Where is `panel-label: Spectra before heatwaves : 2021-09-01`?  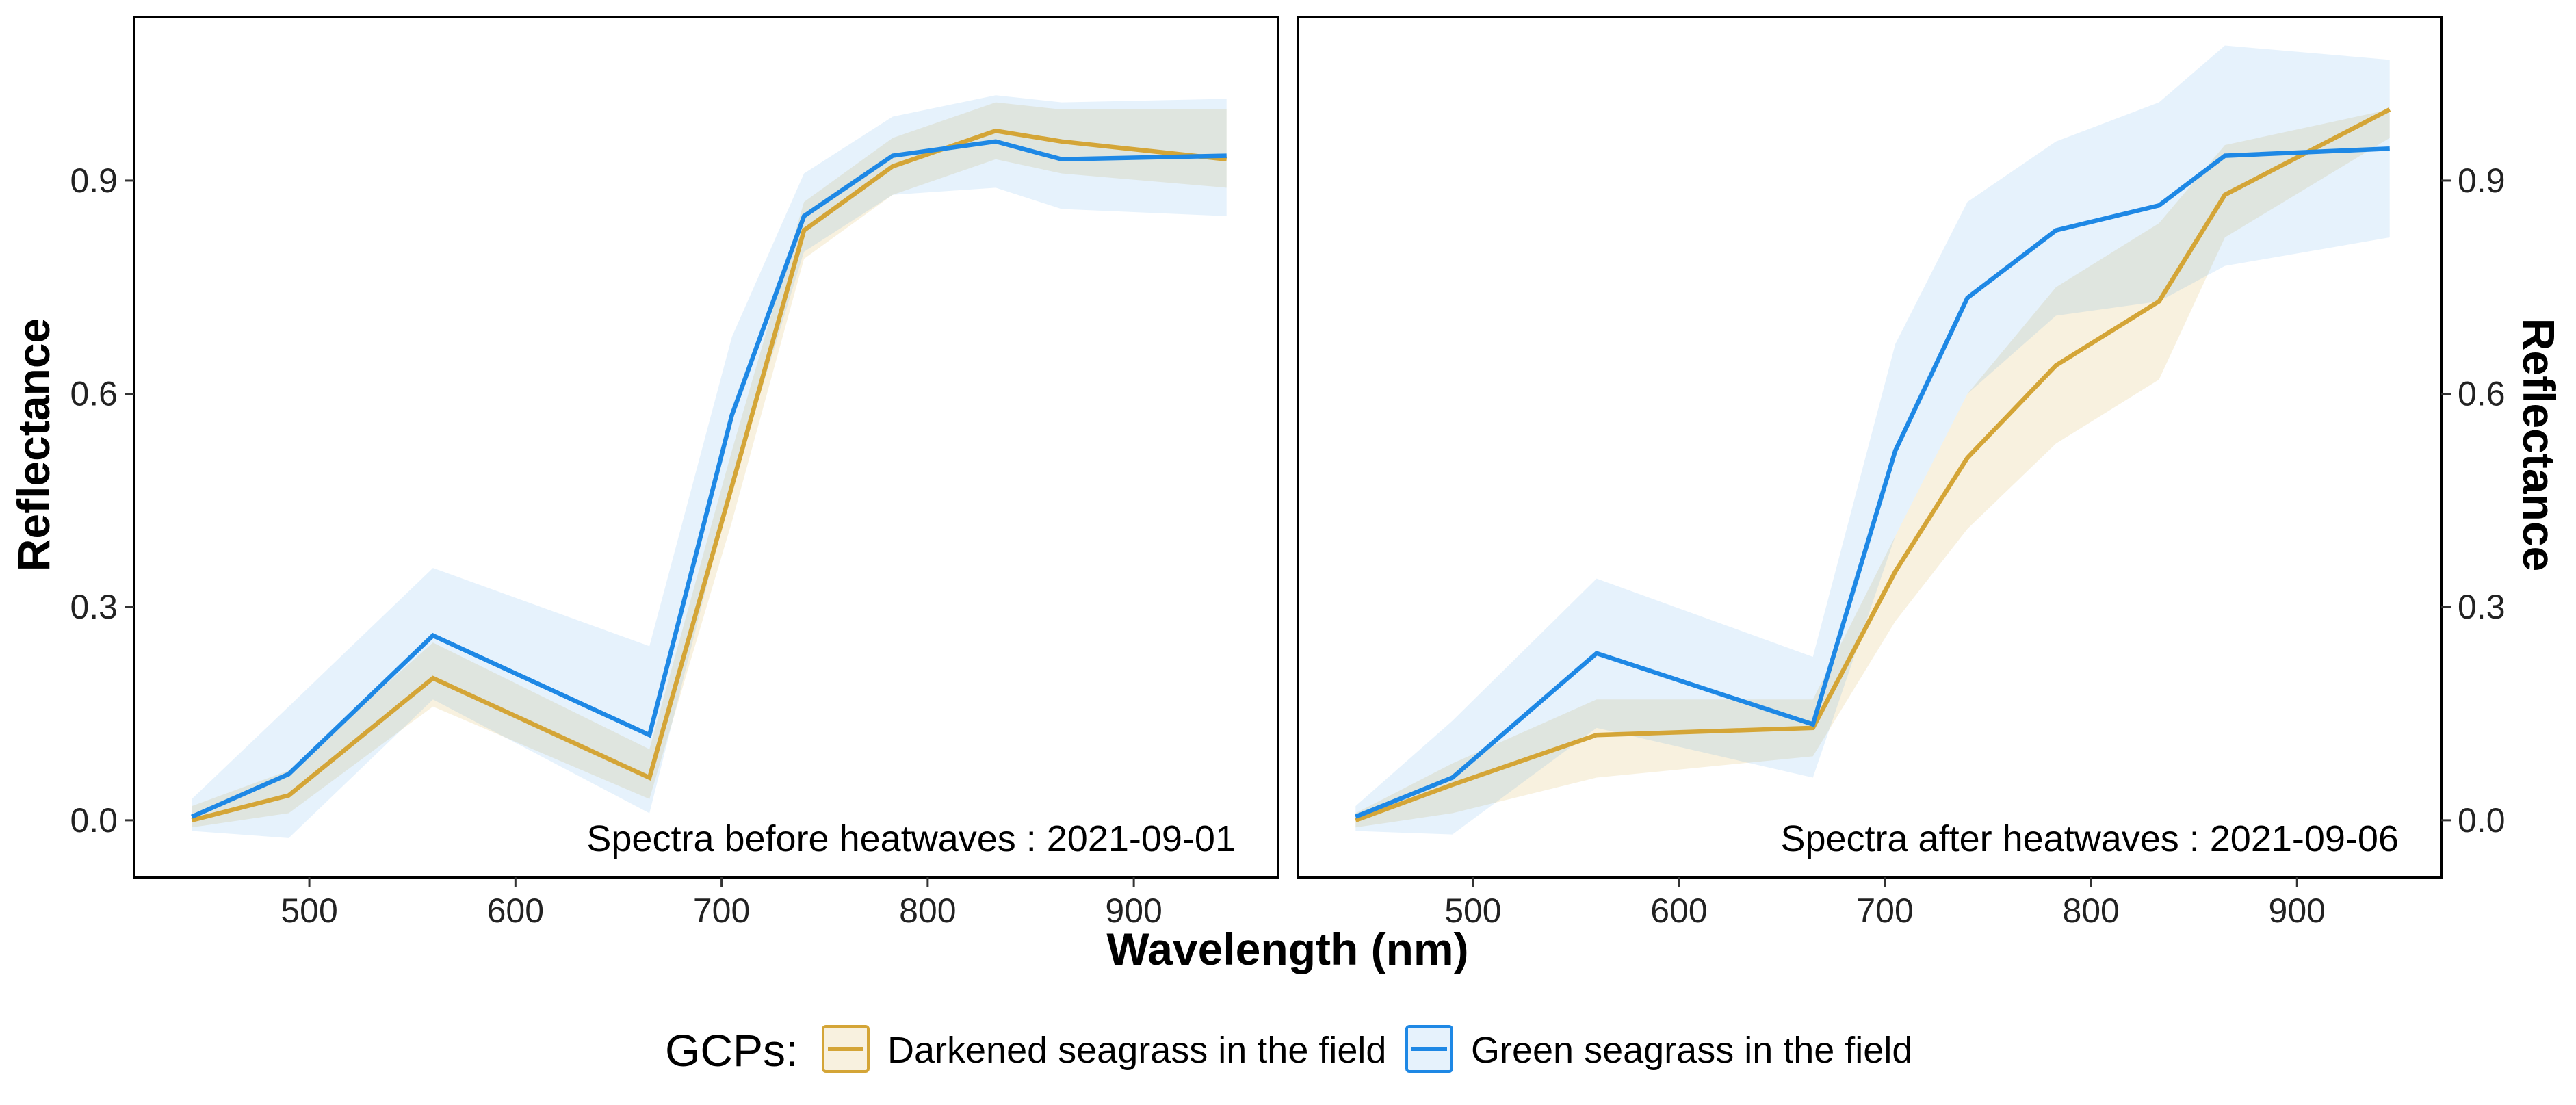 panel-label: Spectra before heatwaves : 2021-09-01 is located at coordinates (911, 838).